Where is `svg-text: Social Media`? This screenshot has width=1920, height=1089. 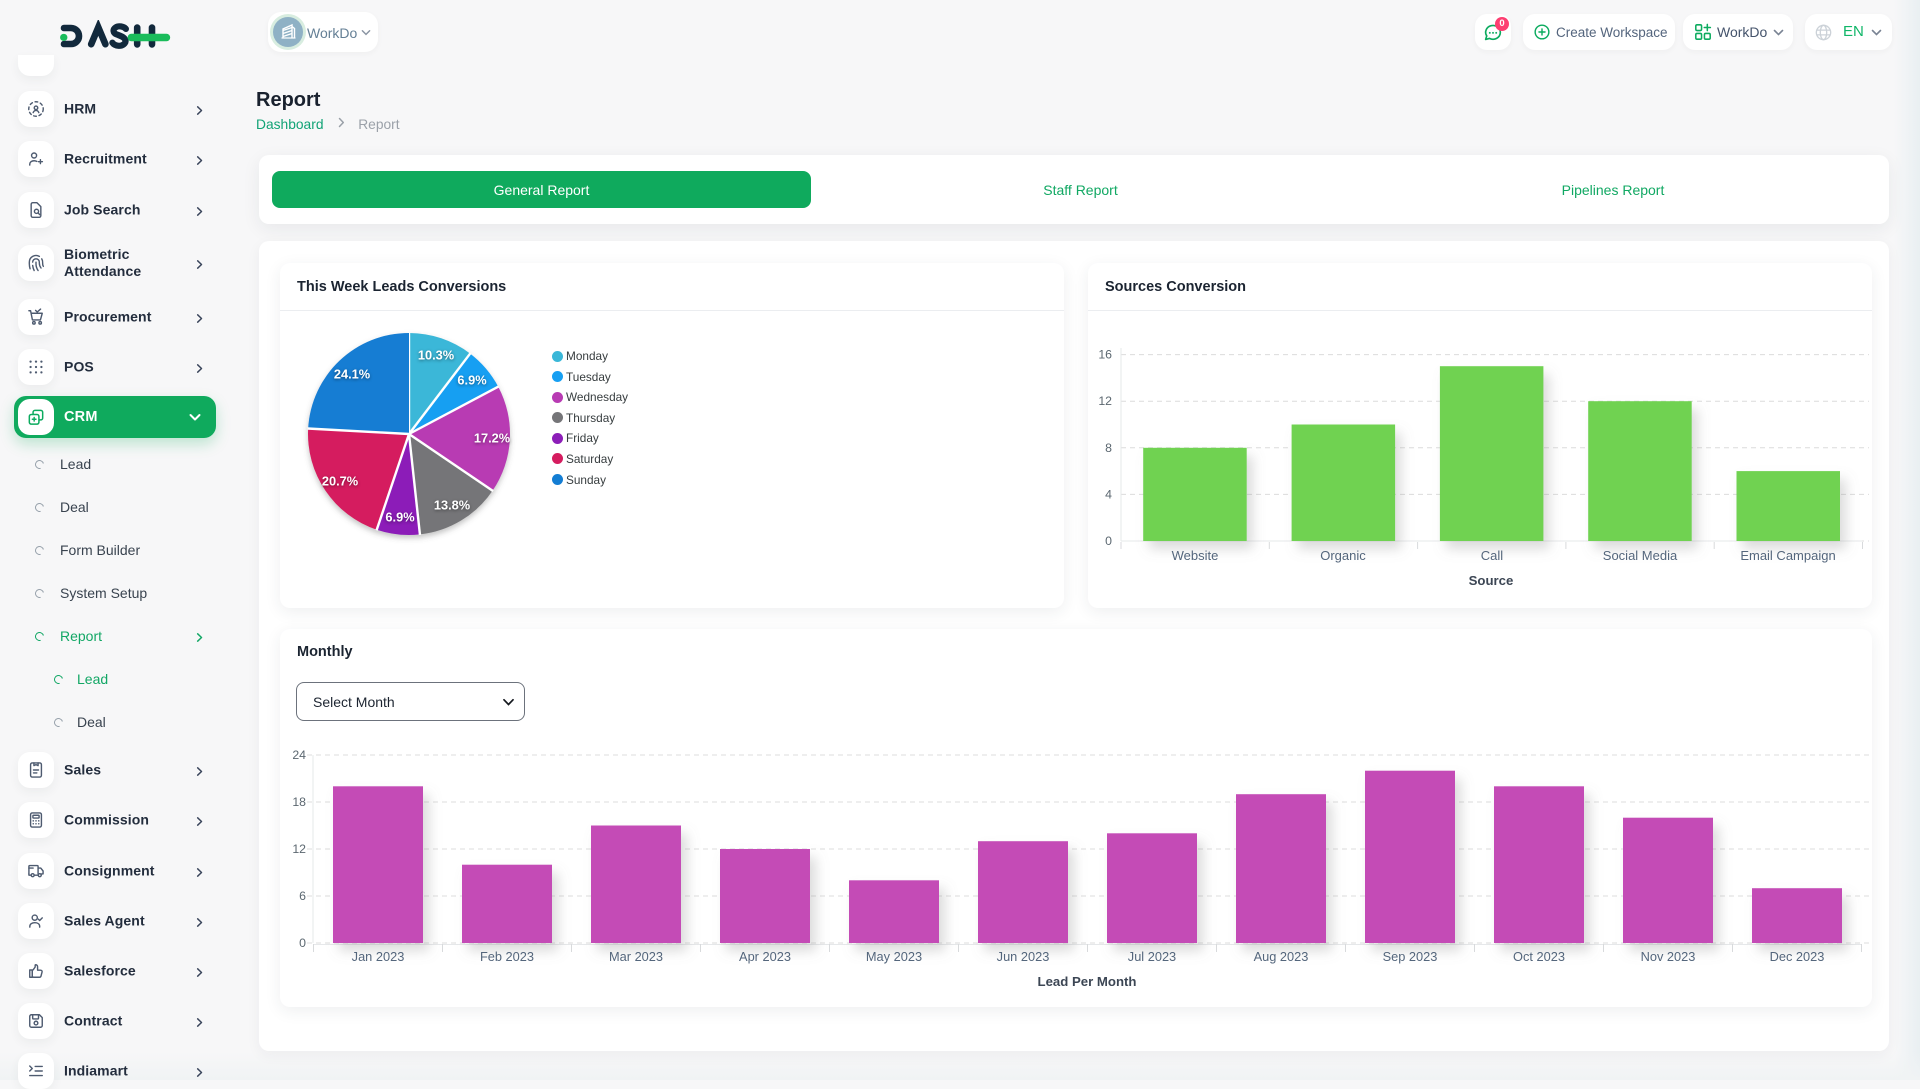 svg-text: Social Media is located at coordinates (1640, 555).